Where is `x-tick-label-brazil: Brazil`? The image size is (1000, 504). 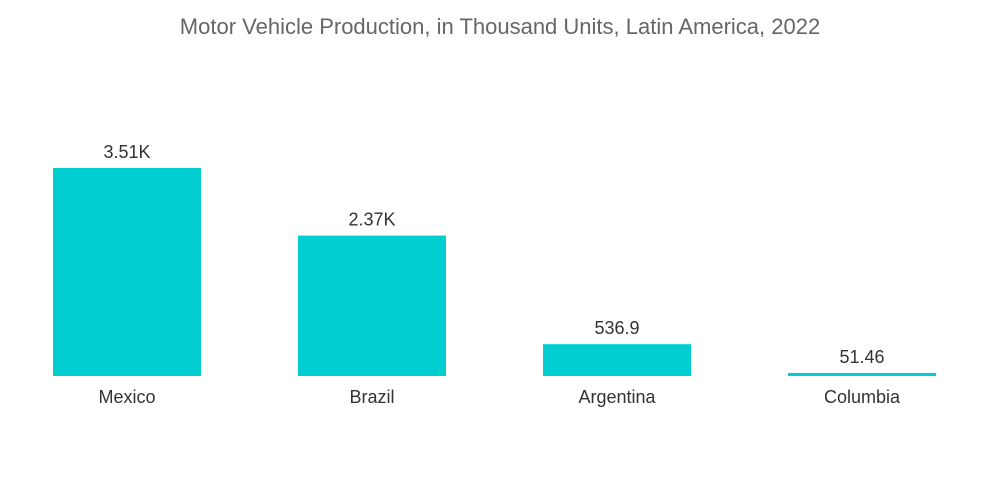
x-tick-label-brazil: Brazil is located at coordinates (371, 397).